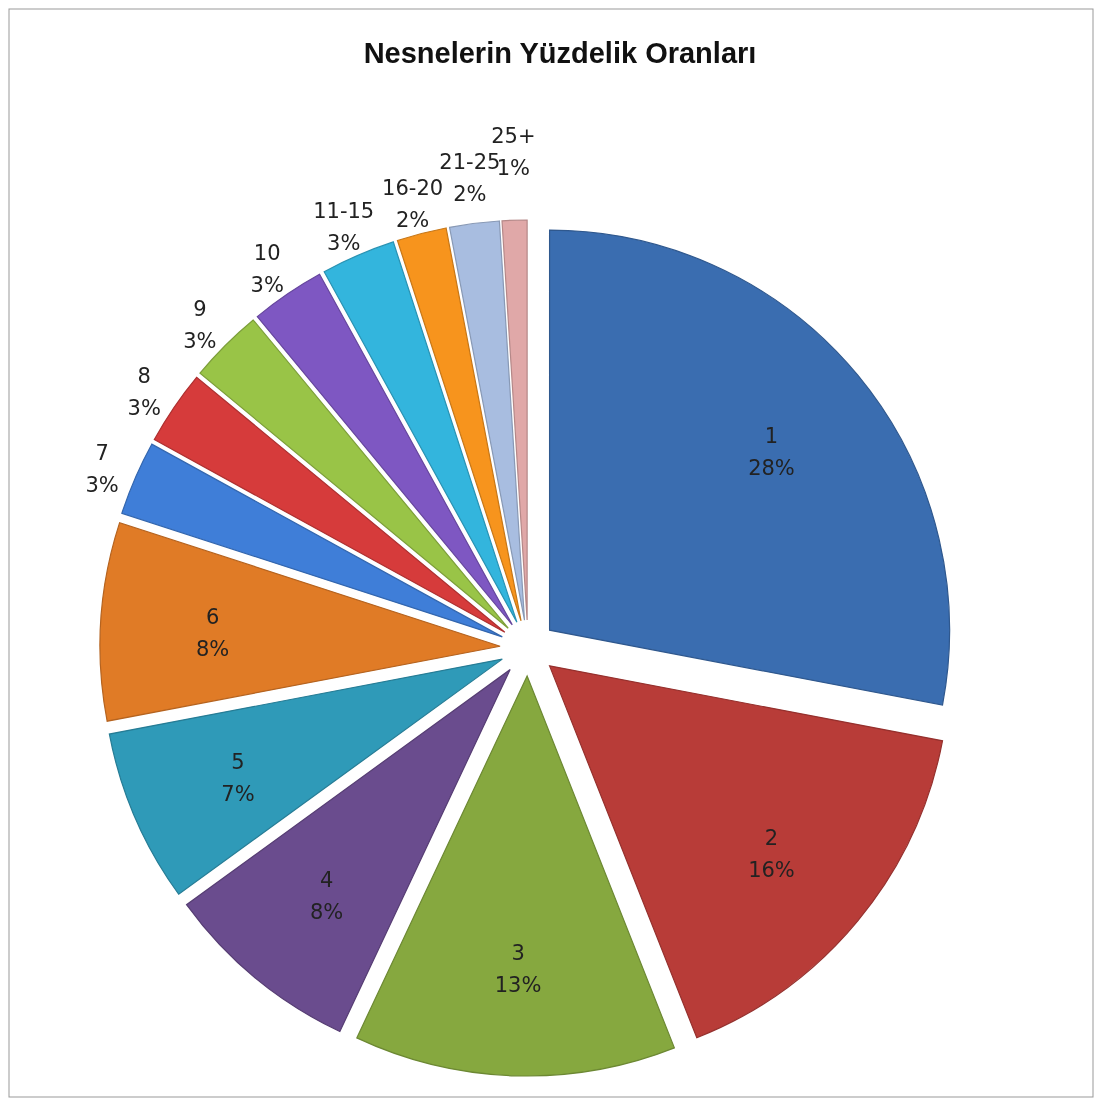 The image size is (1102, 1104). What do you see at coordinates (771, 838) in the screenshot?
I see `slice-label: 2` at bounding box center [771, 838].